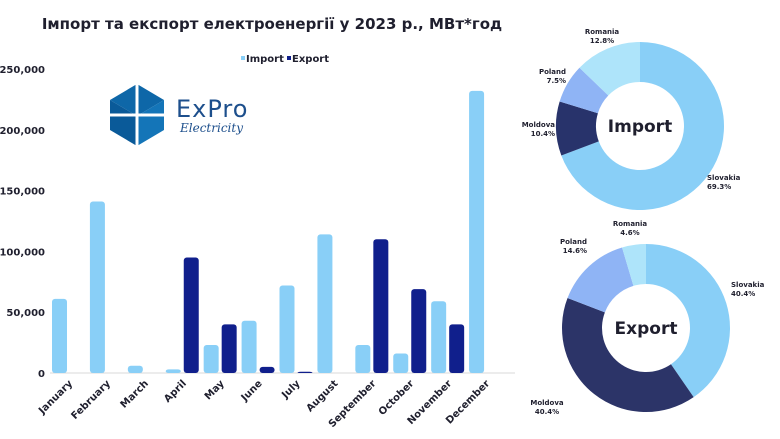 Image resolution: width=780 pixels, height=439 pixels. I want to click on x-tick-label: February, so click(91, 400).